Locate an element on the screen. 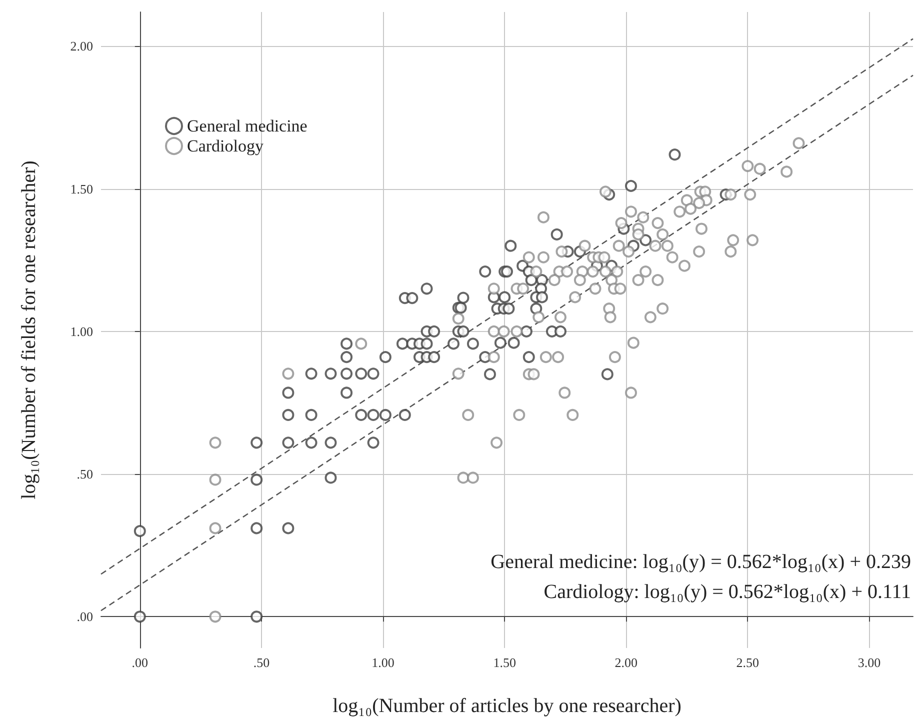 The width and height of the screenshot is (915, 722). x-tick-label: 1.00 is located at coordinates (383, 662).